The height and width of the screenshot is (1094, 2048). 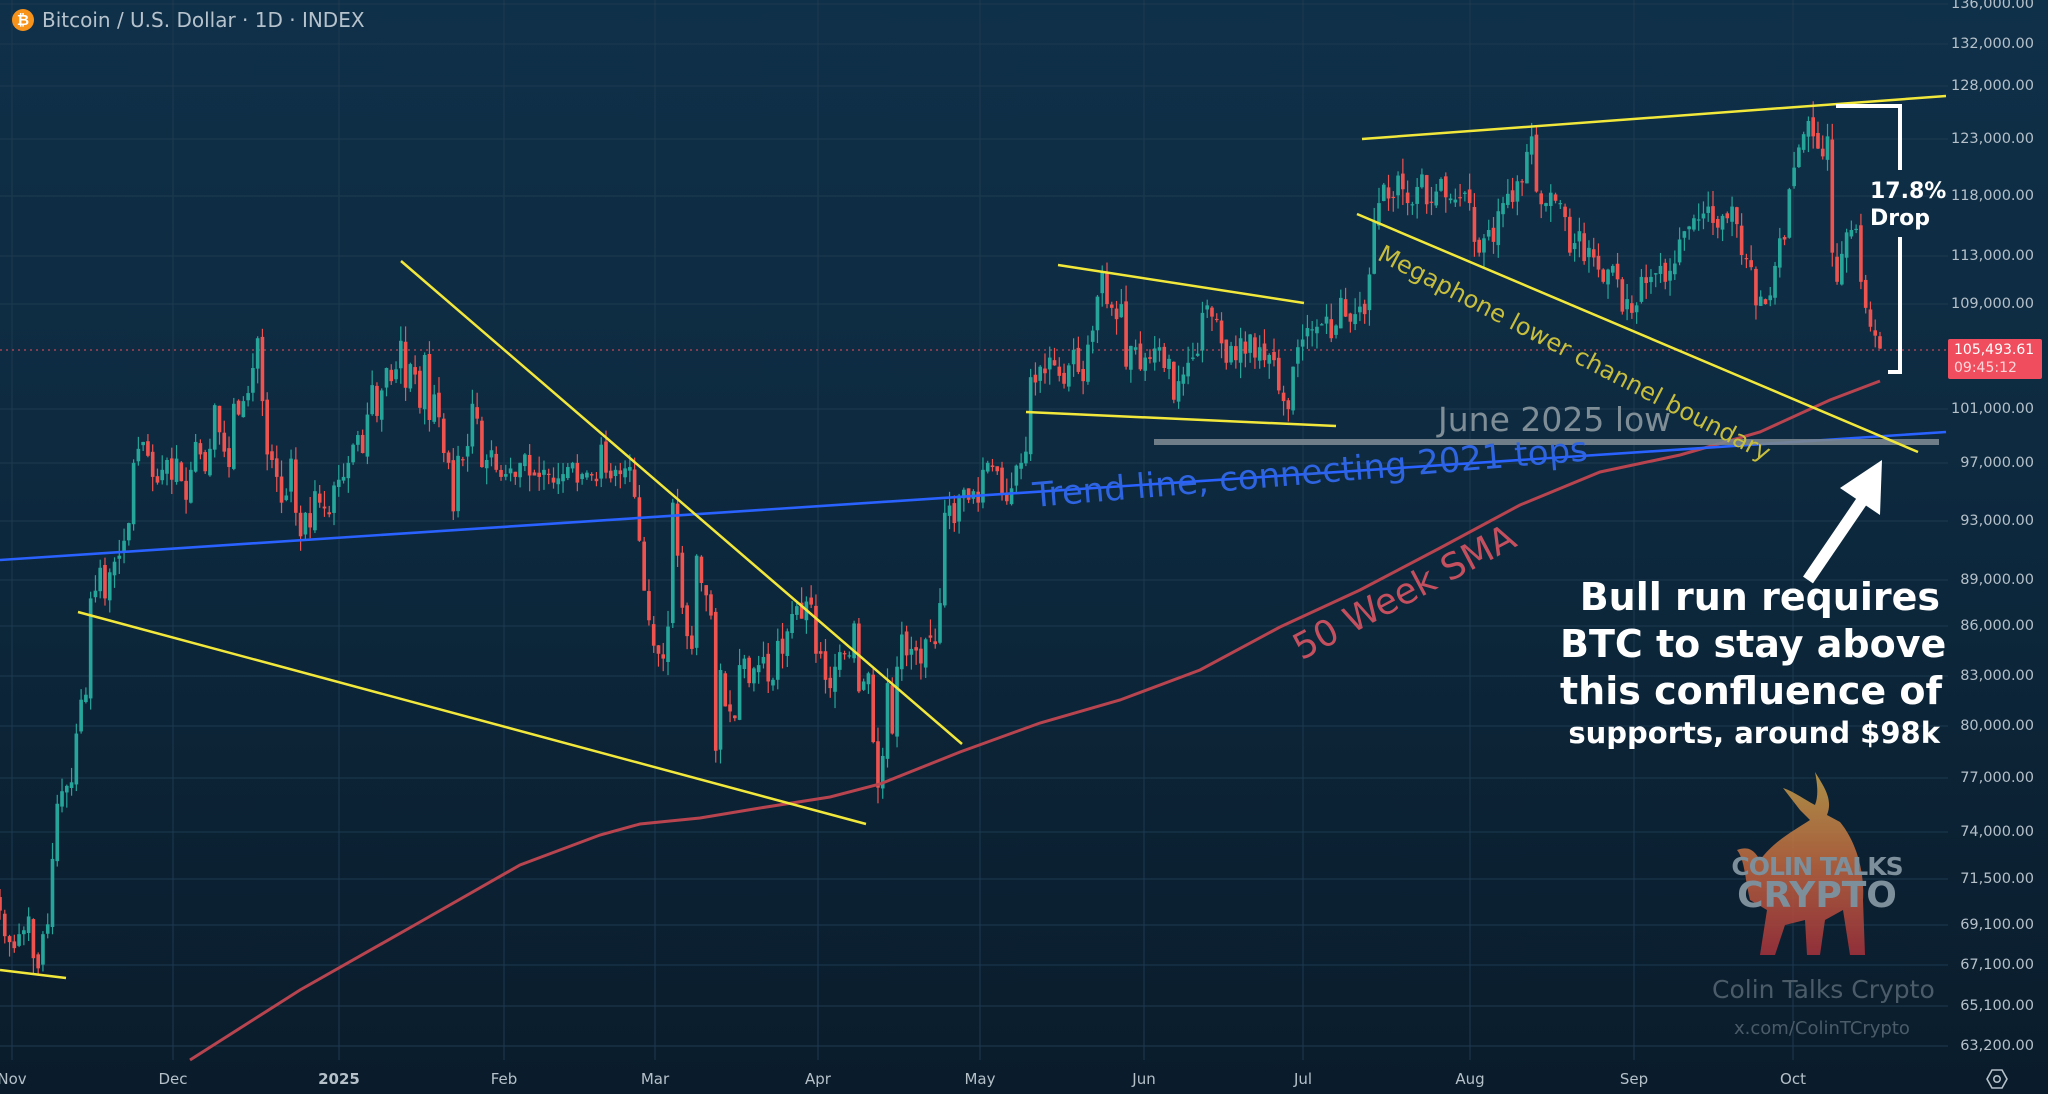 I want to click on price-axis-label: 93,000.00, so click(x=1997, y=521).